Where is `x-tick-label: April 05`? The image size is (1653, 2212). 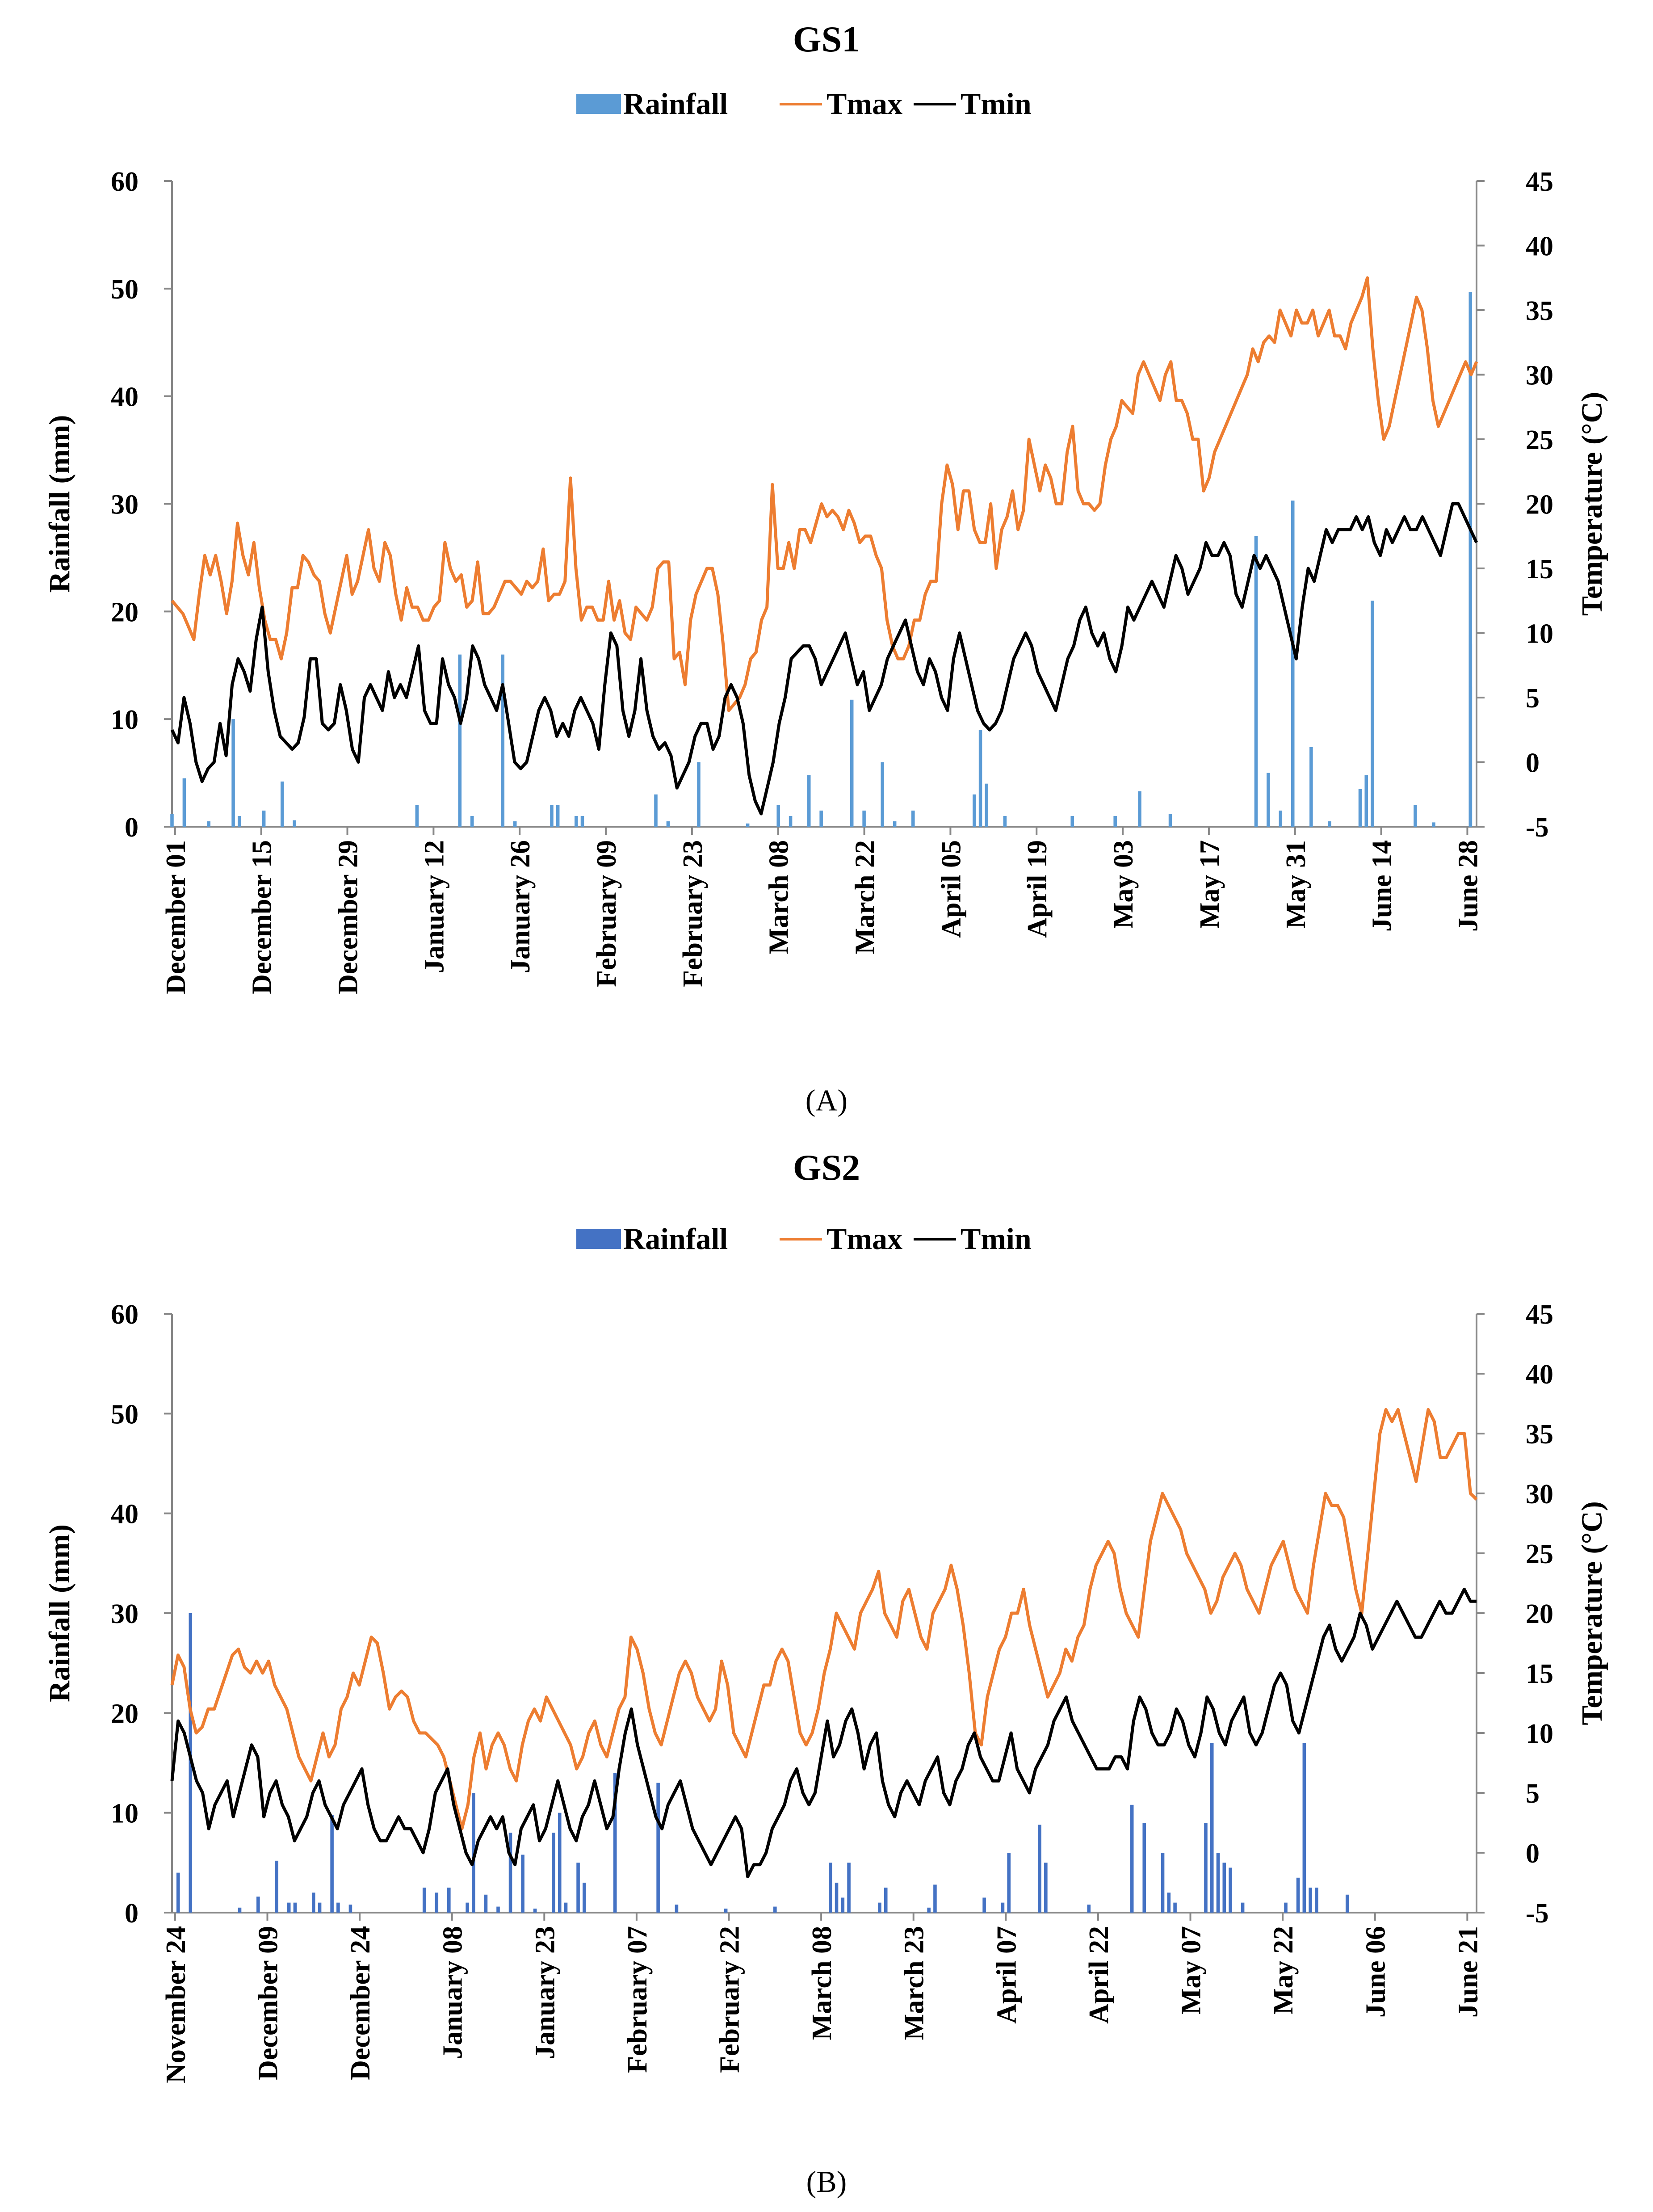
x-tick-label: April 05 is located at coordinates (951, 889).